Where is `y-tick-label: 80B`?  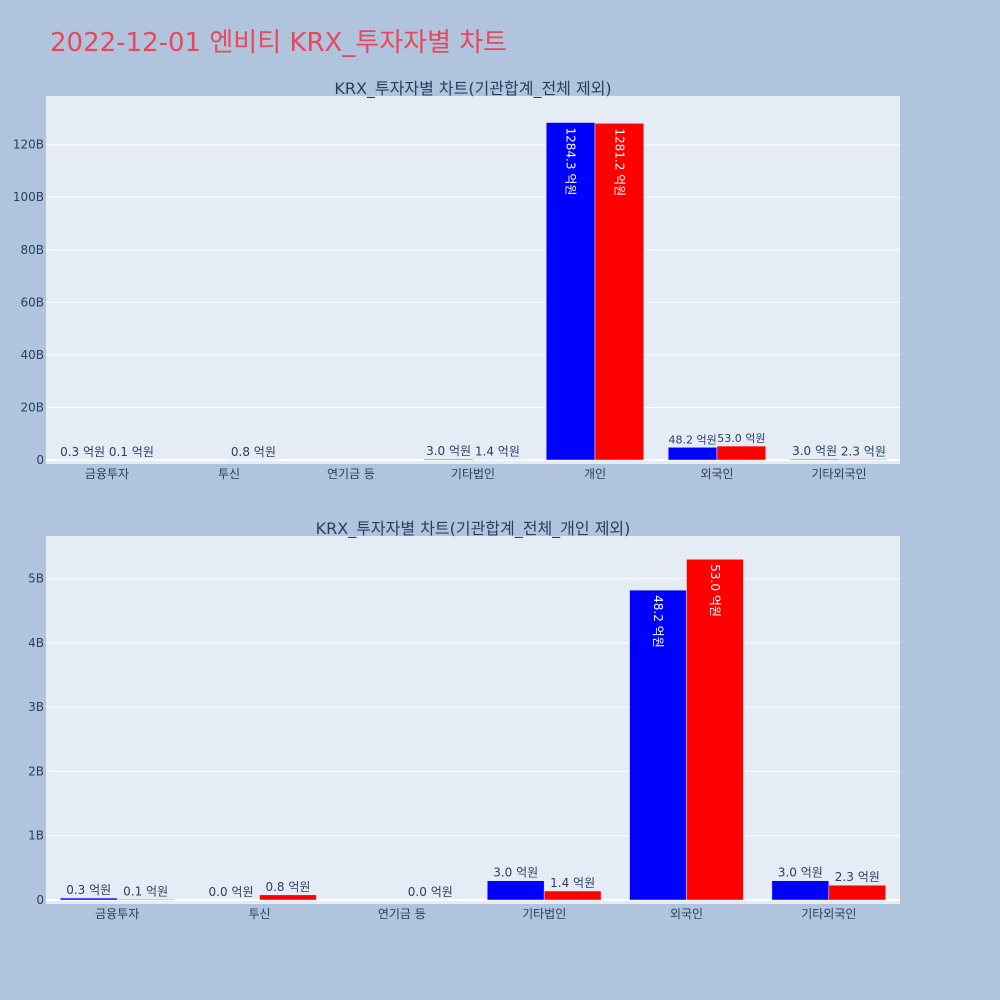
y-tick-label: 80B is located at coordinates (32, 250).